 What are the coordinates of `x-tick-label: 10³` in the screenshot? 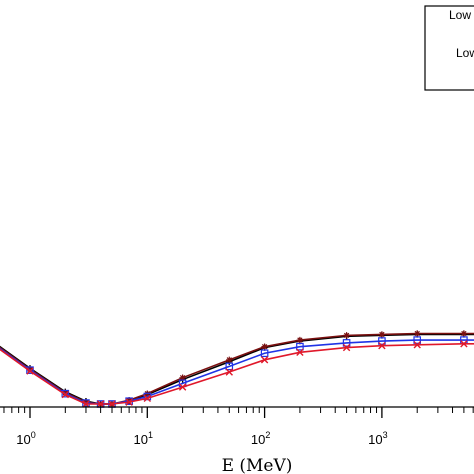 It's located at (377, 438).